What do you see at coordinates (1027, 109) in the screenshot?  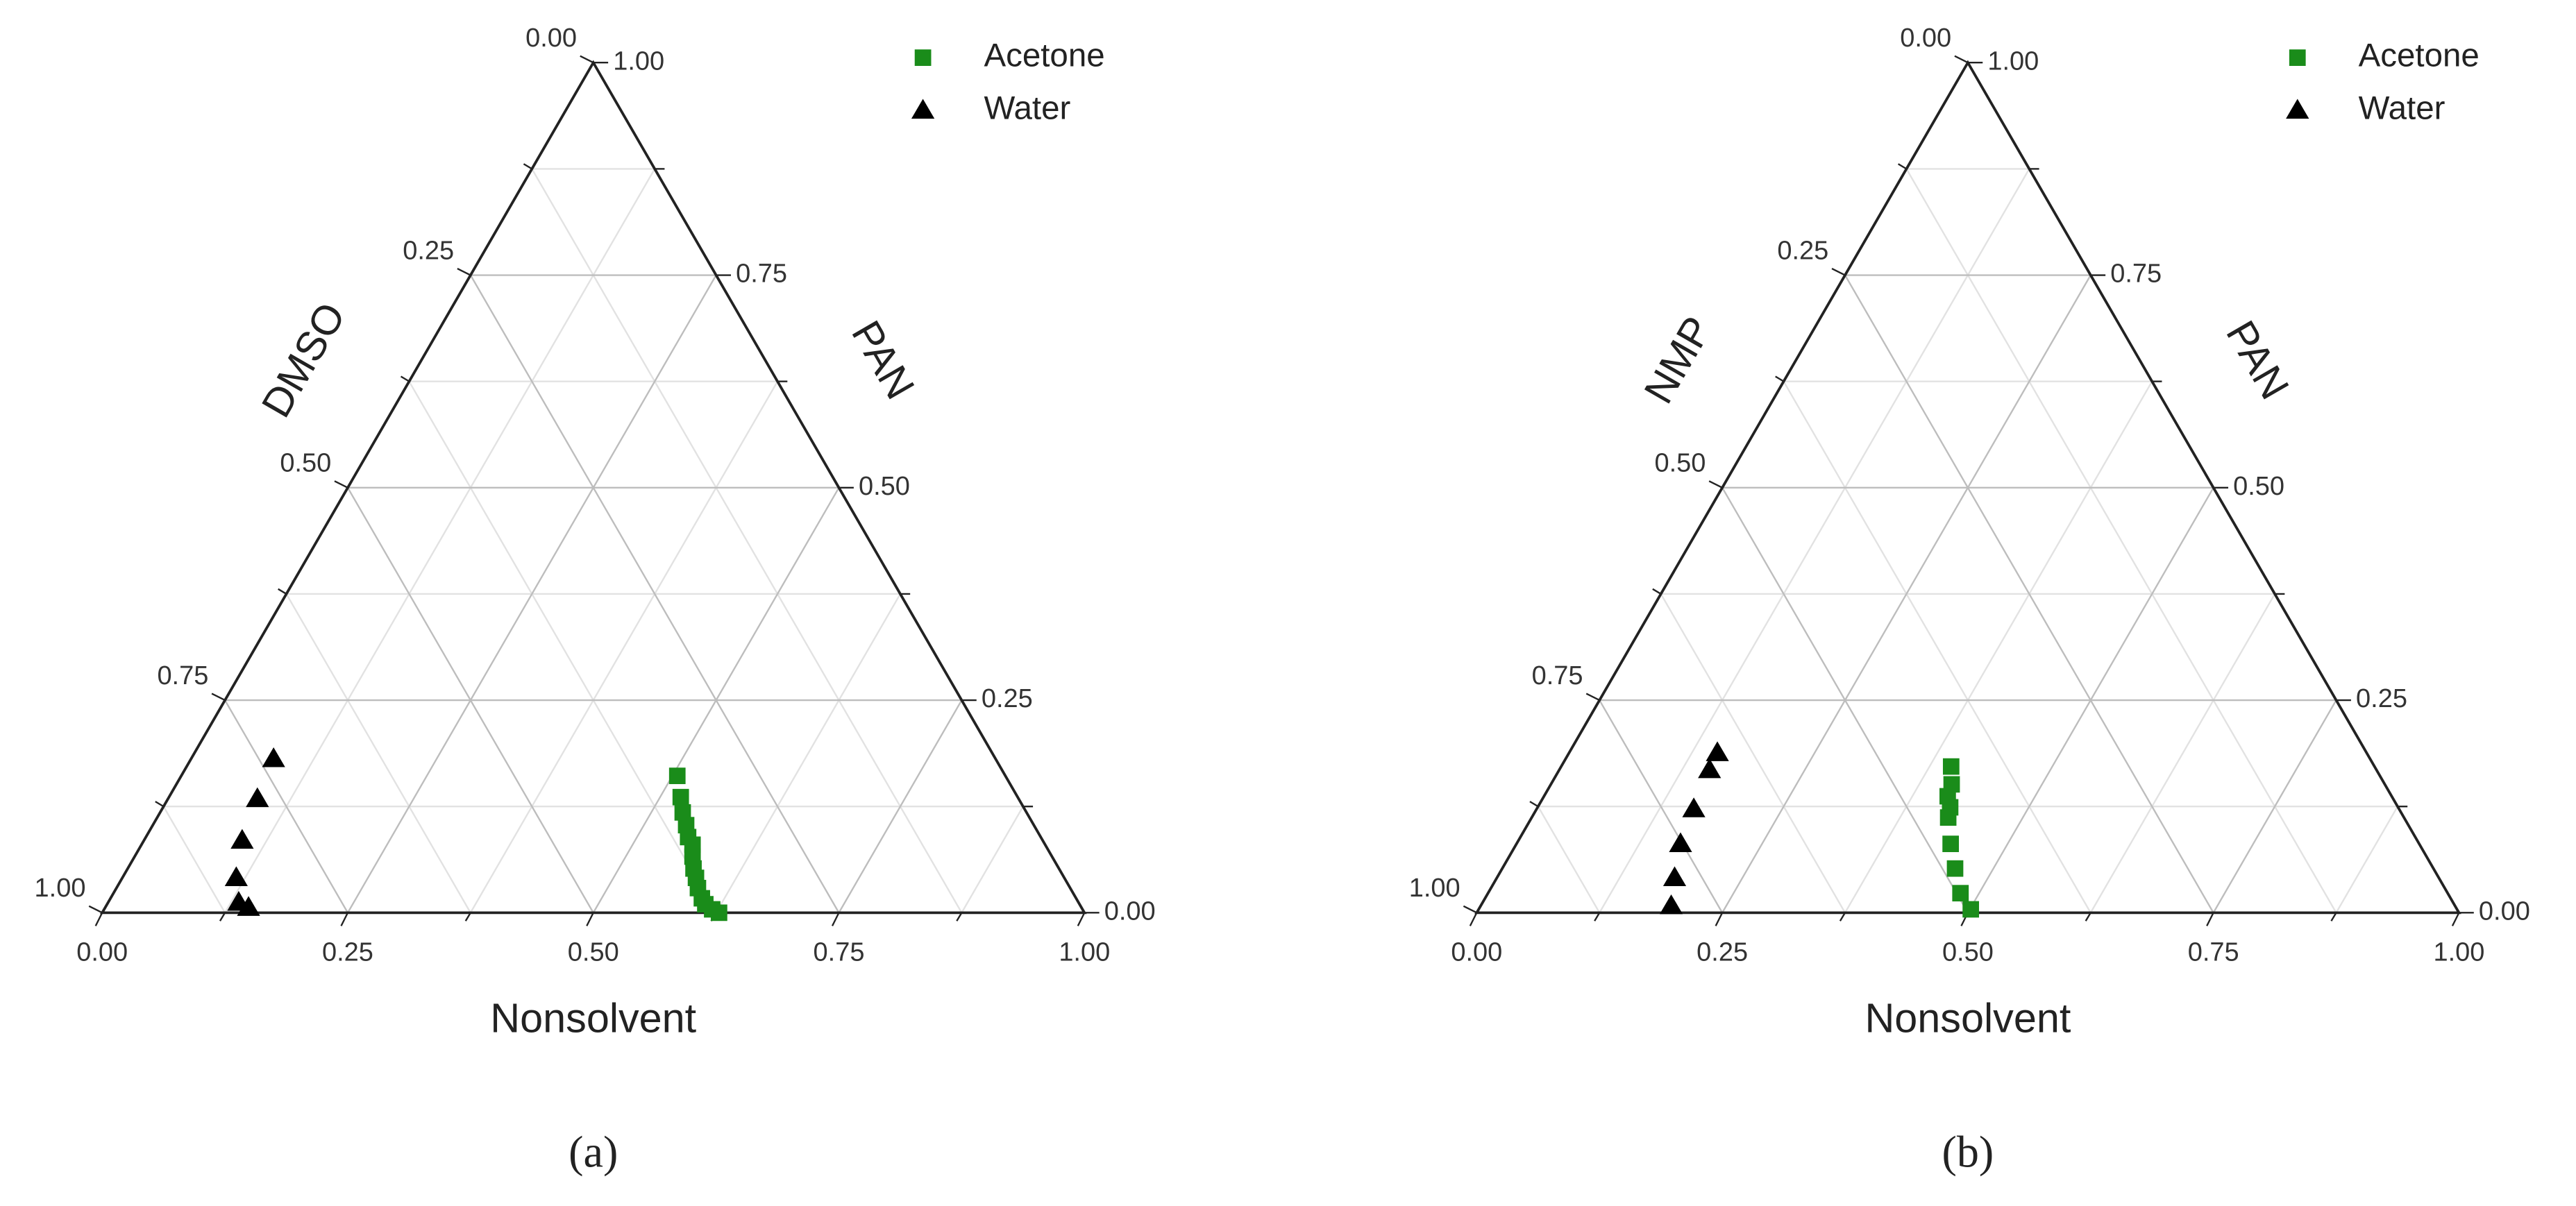 I see `legend-label: Water` at bounding box center [1027, 109].